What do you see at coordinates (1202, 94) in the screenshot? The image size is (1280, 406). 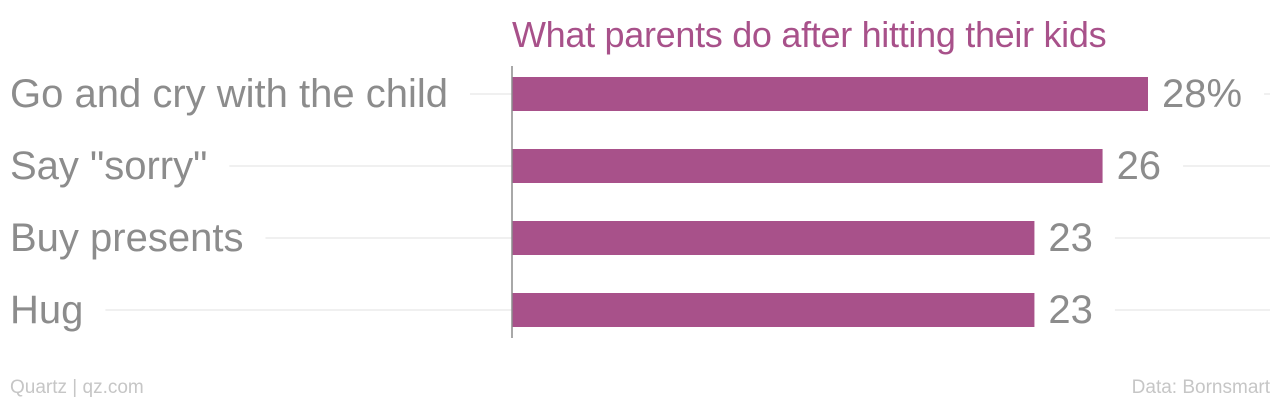 I see `value-label: 28%` at bounding box center [1202, 94].